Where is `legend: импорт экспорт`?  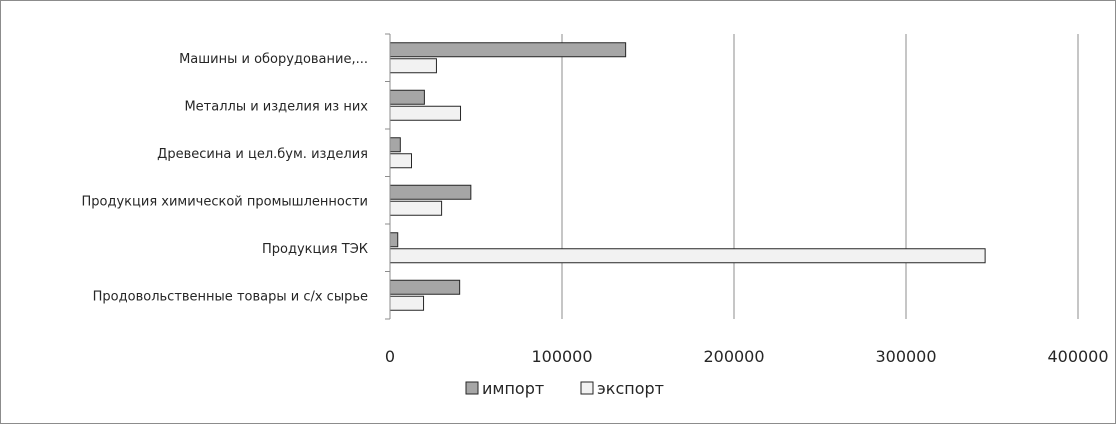
legend: импорт экспорт is located at coordinates (564, 388).